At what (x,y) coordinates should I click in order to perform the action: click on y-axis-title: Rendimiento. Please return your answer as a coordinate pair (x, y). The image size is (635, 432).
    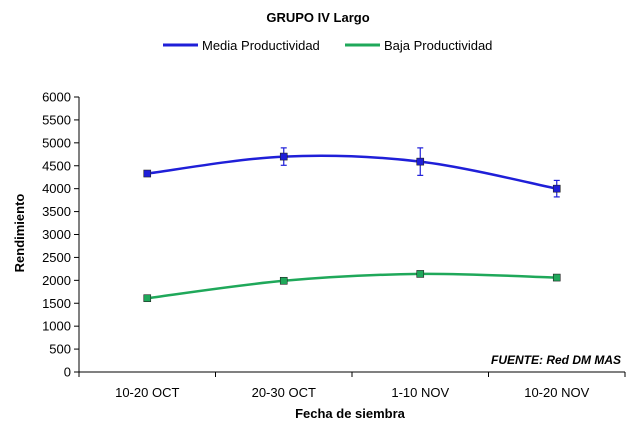
    Looking at the image, I should click on (19, 233).